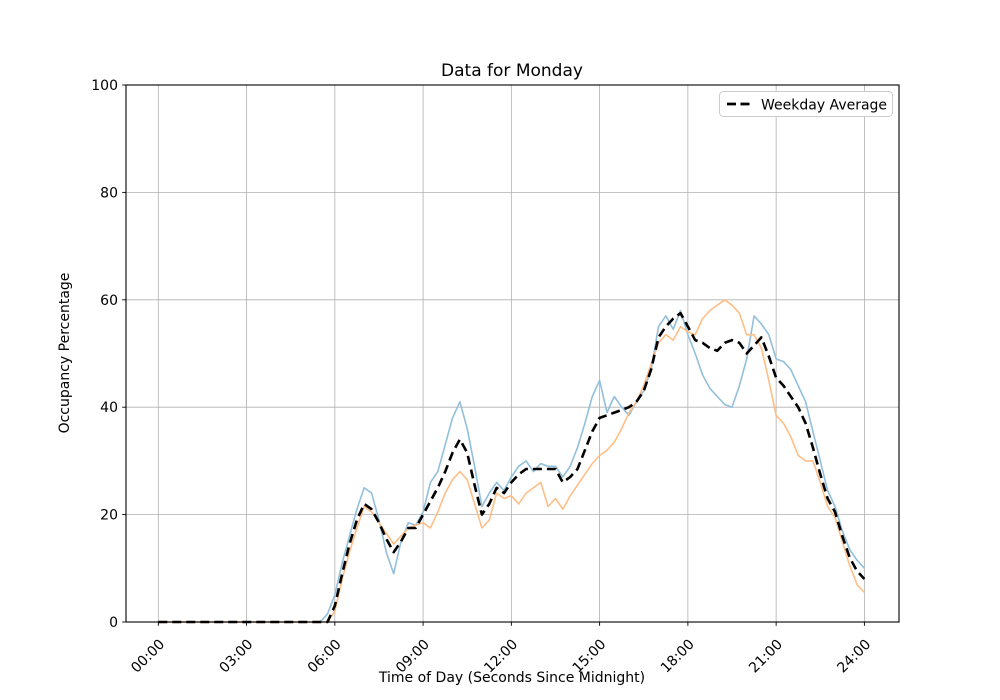 The image size is (1000, 700). I want to click on chart-title: Data for Monday, so click(512, 71).